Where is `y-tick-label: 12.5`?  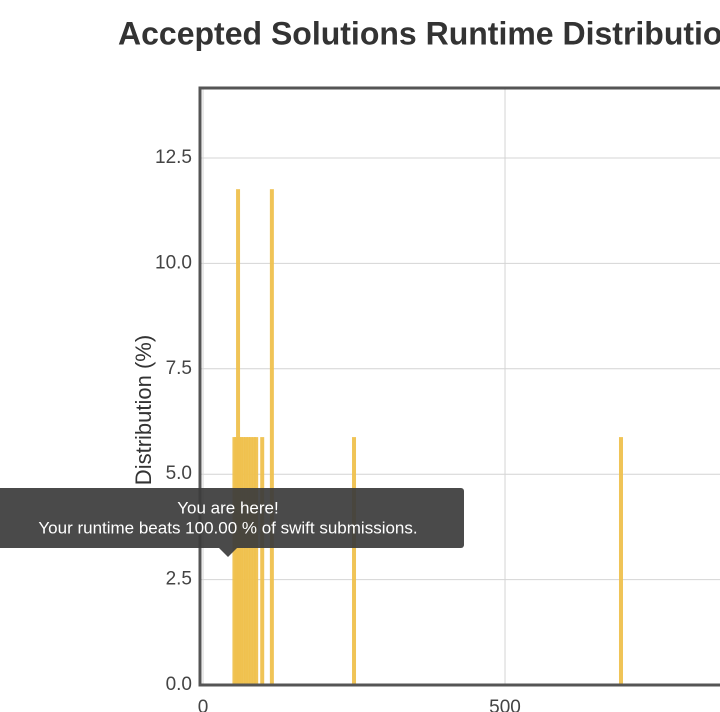 y-tick-label: 12.5 is located at coordinates (173, 157).